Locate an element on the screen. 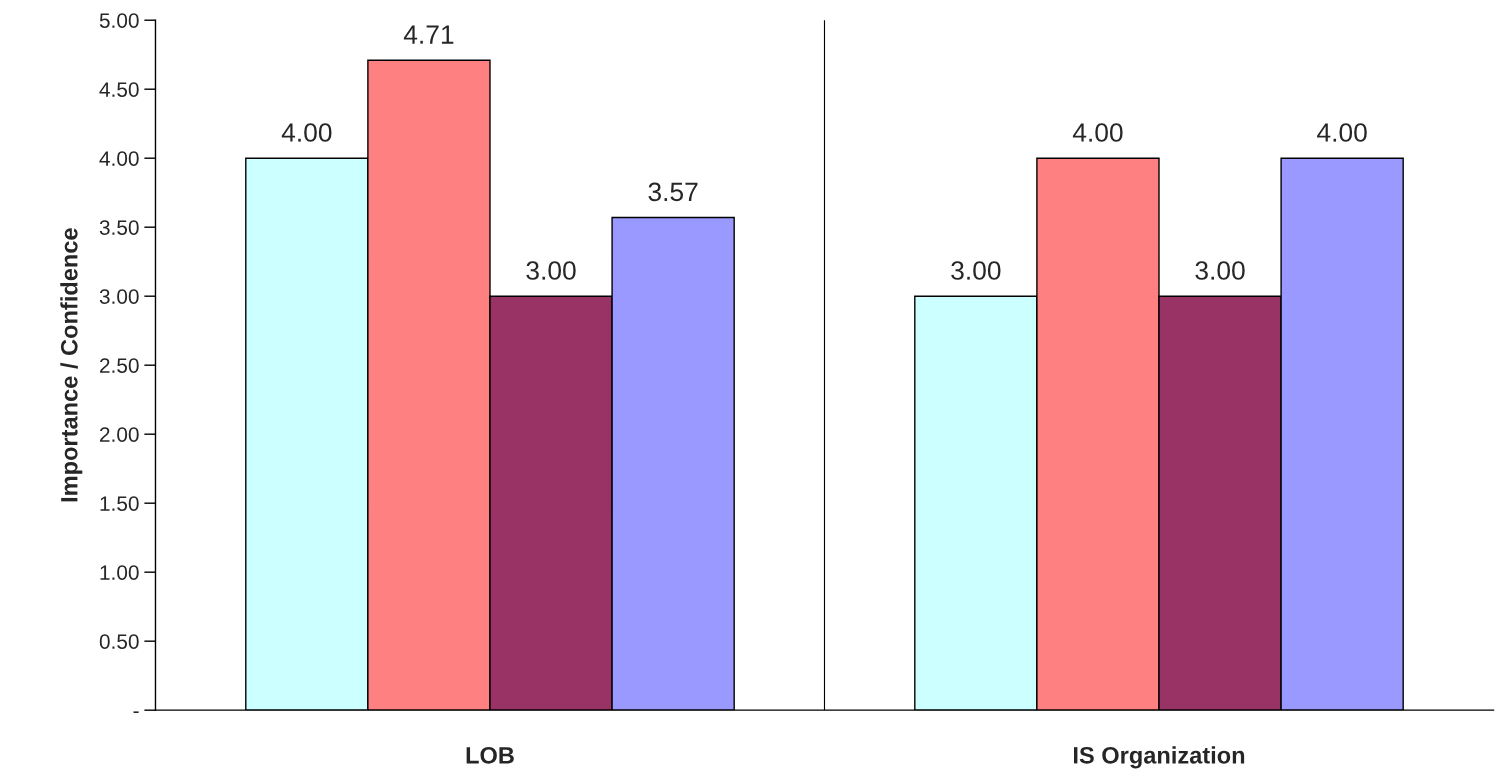 The width and height of the screenshot is (1495, 777). y-tick-label: 3.50 is located at coordinates (119, 227).